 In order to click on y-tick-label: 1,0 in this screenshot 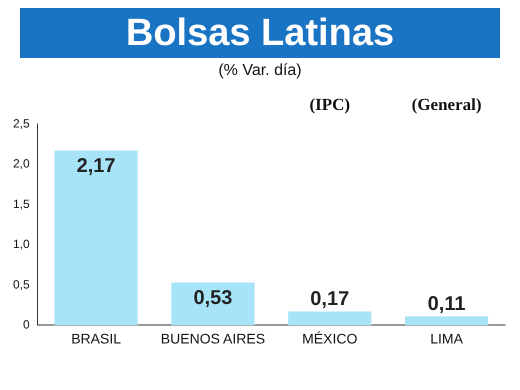, I will do `click(21, 244)`.